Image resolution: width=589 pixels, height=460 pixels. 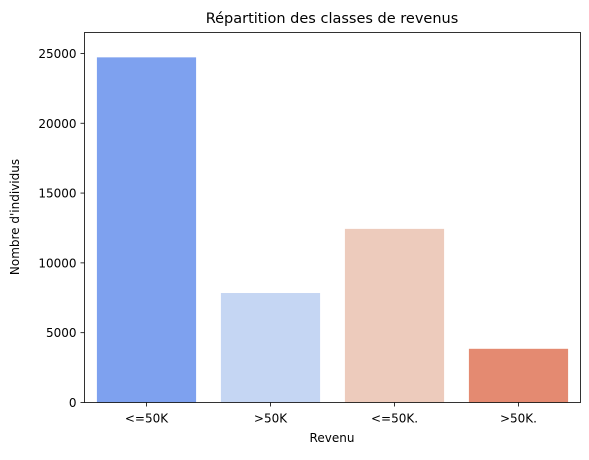 What do you see at coordinates (331, 414) in the screenshot?
I see `x-axis-ticks: <=50K >50K <=50K. >50K.` at bounding box center [331, 414].